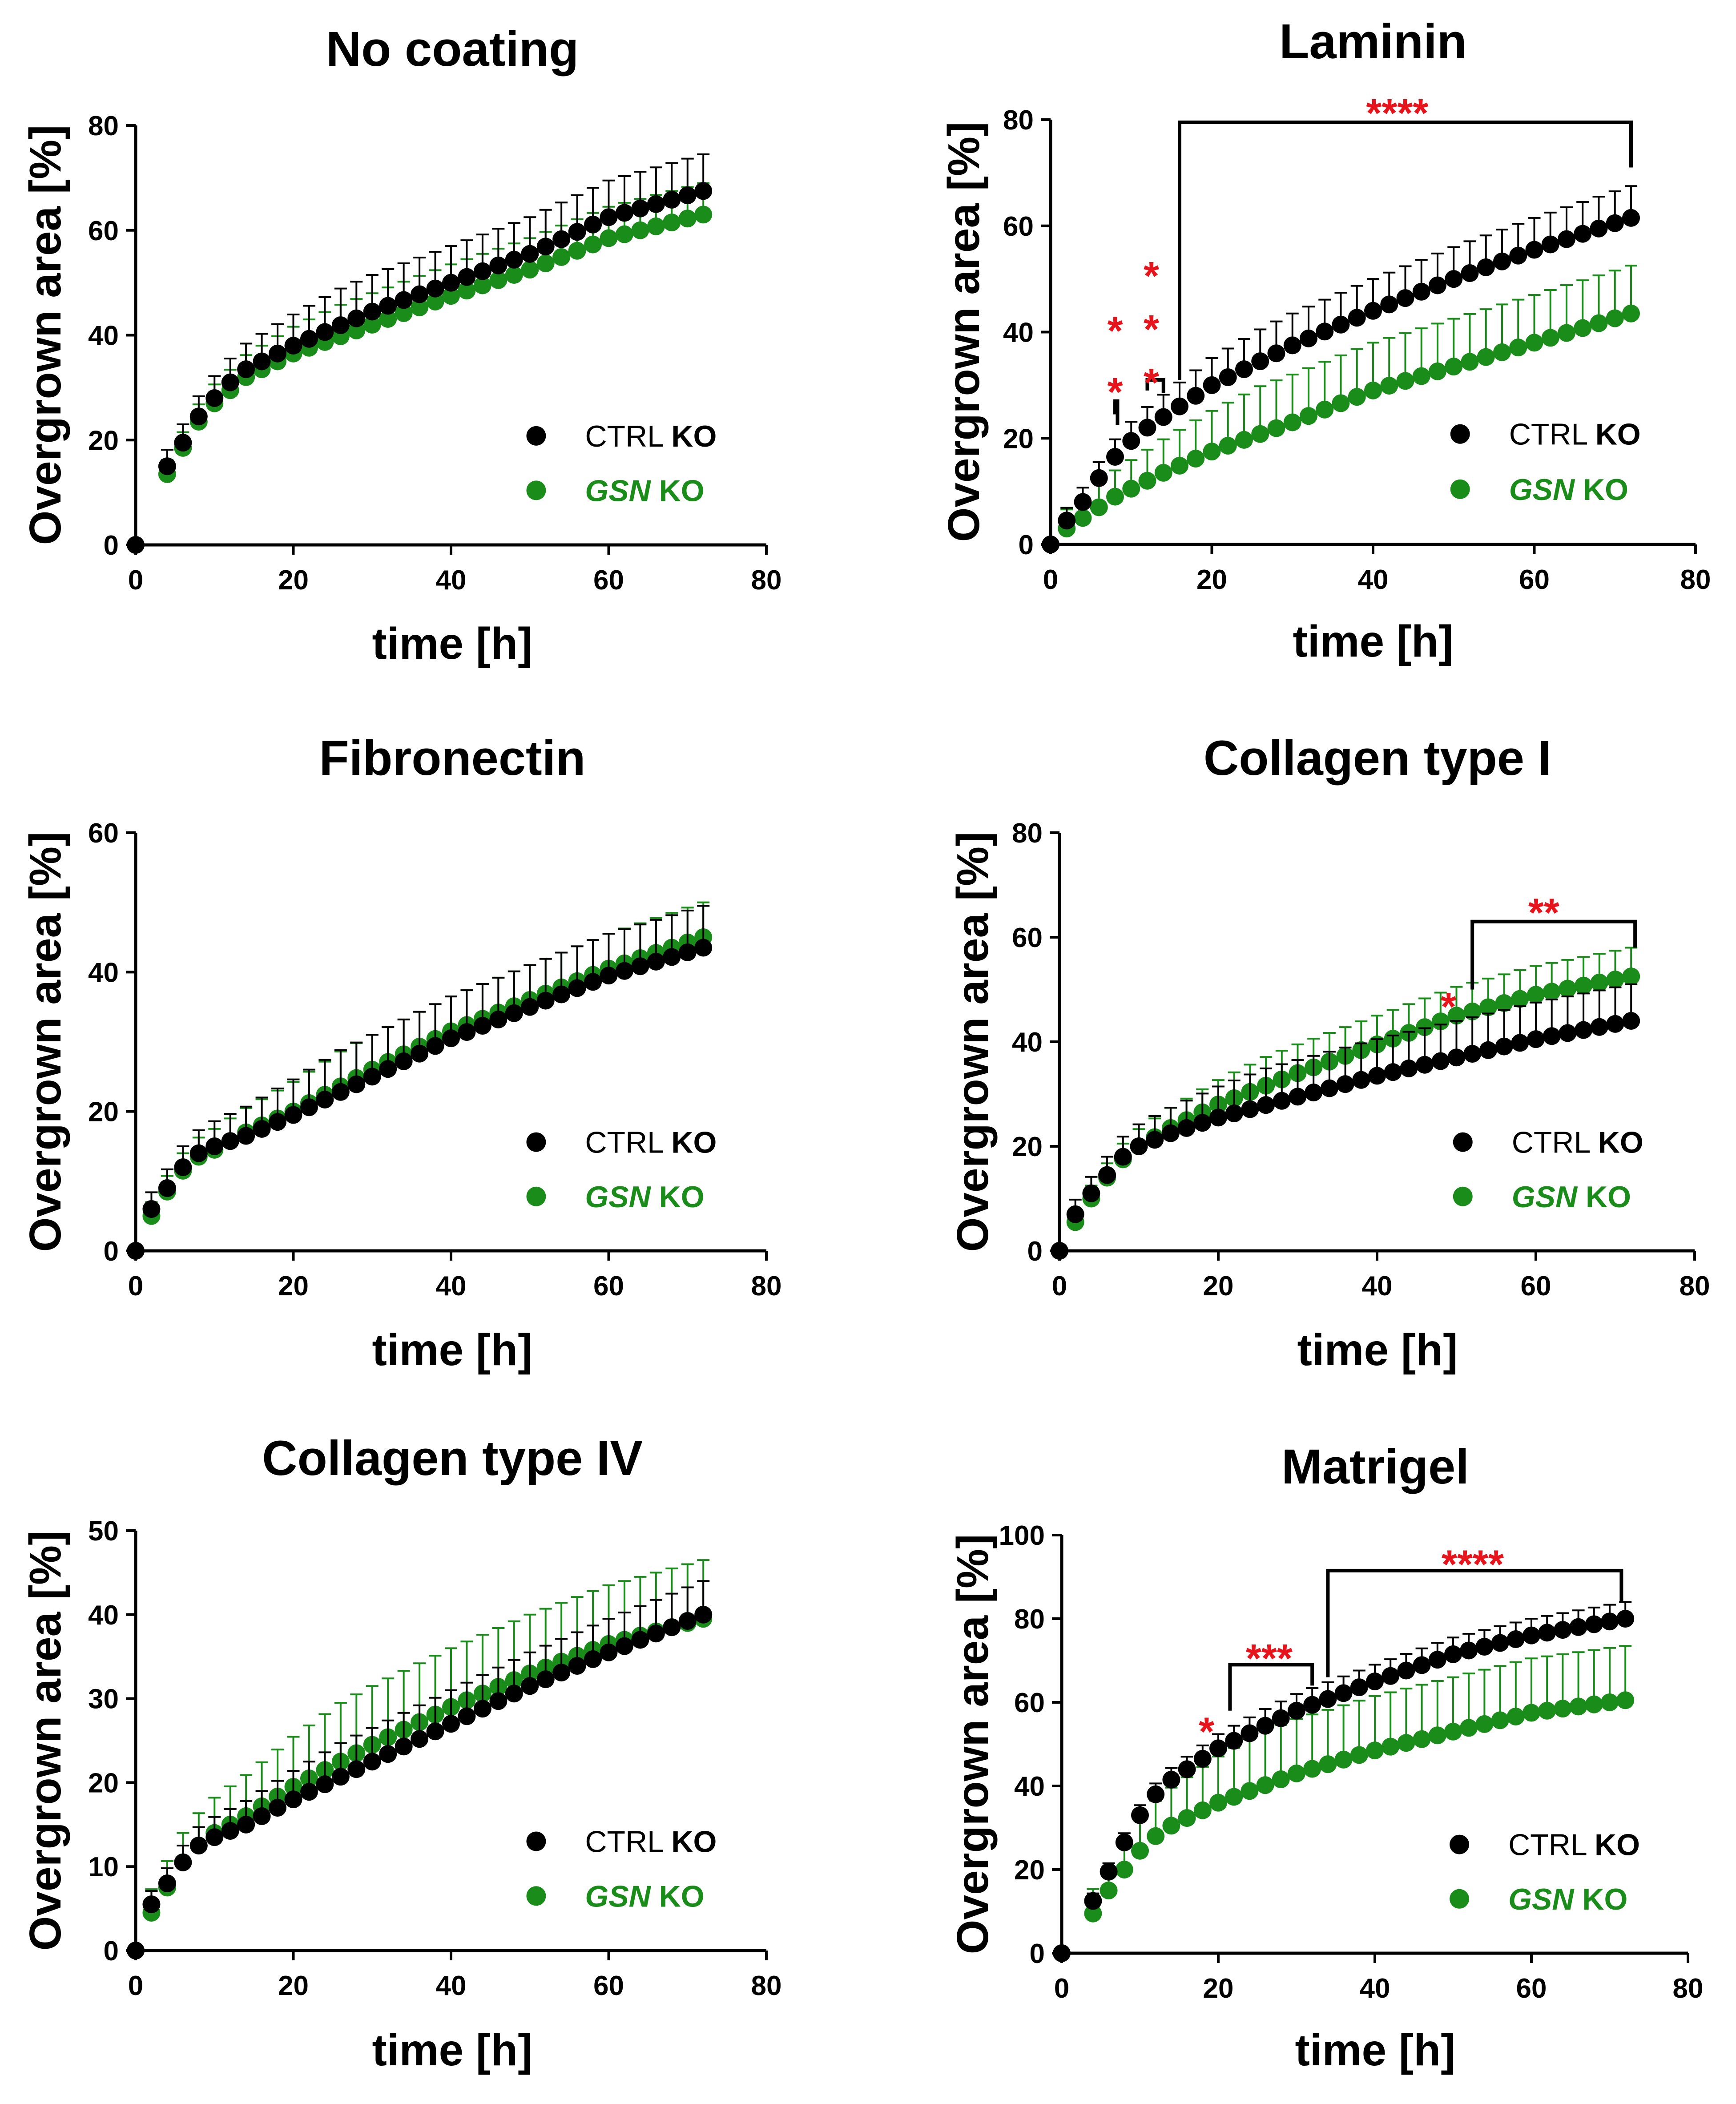 The width and height of the screenshot is (1736, 2104). Describe the element at coordinates (1018, 333) in the screenshot. I see `y-tick-label: 40` at that location.